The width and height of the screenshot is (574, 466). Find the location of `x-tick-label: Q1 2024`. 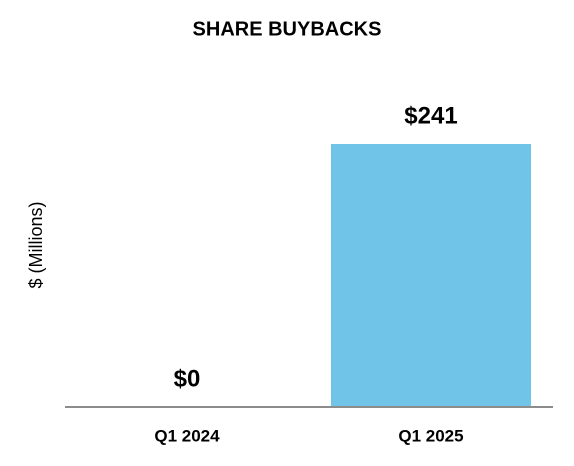

x-tick-label: Q1 2024 is located at coordinates (187, 435).